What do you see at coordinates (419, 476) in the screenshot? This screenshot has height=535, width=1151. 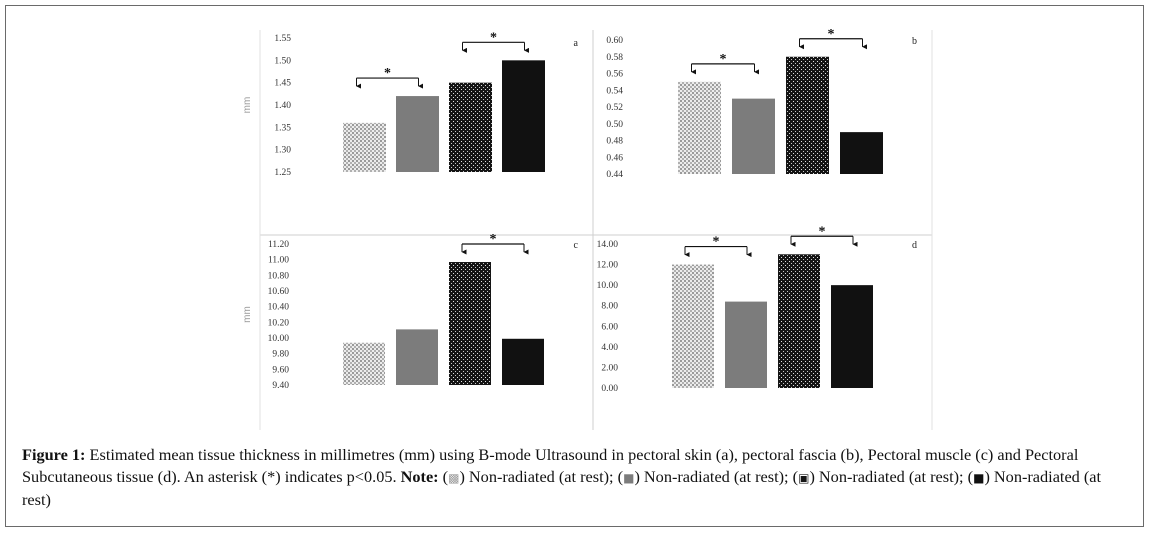 I see `caption-note-label: Note:` at bounding box center [419, 476].